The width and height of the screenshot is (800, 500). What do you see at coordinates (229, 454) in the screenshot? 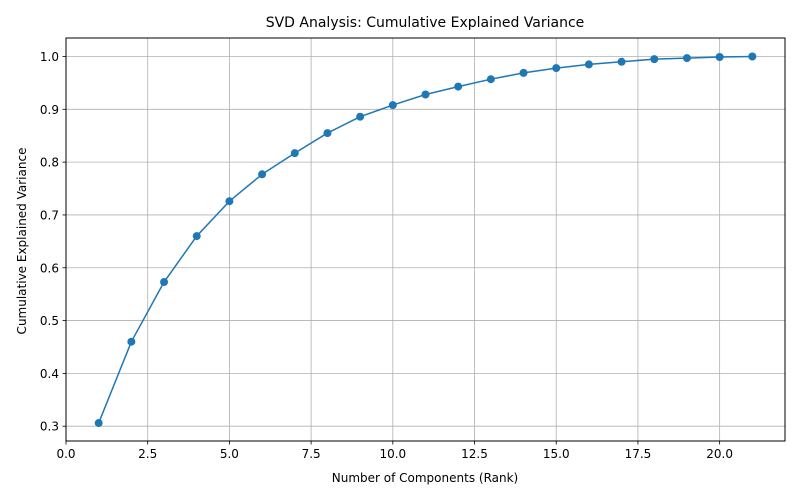
I see `x-tick-label: 5.0` at bounding box center [229, 454].